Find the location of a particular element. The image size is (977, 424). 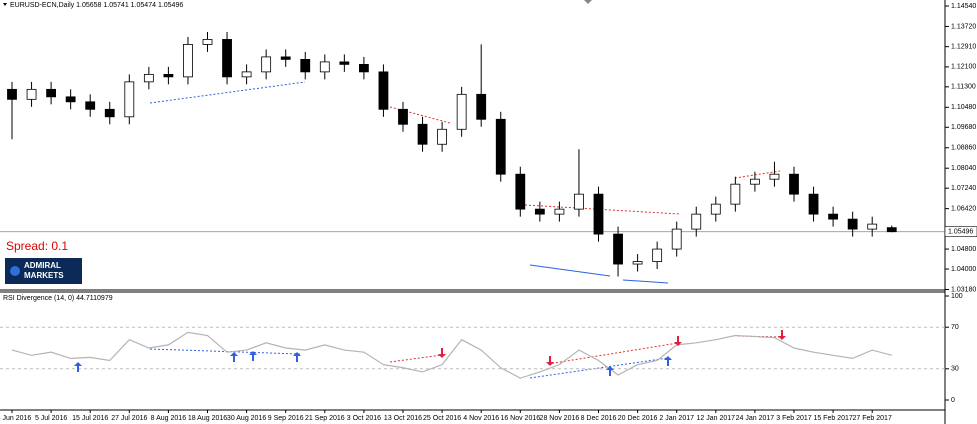

logo-icon is located at coordinates (15, 271).